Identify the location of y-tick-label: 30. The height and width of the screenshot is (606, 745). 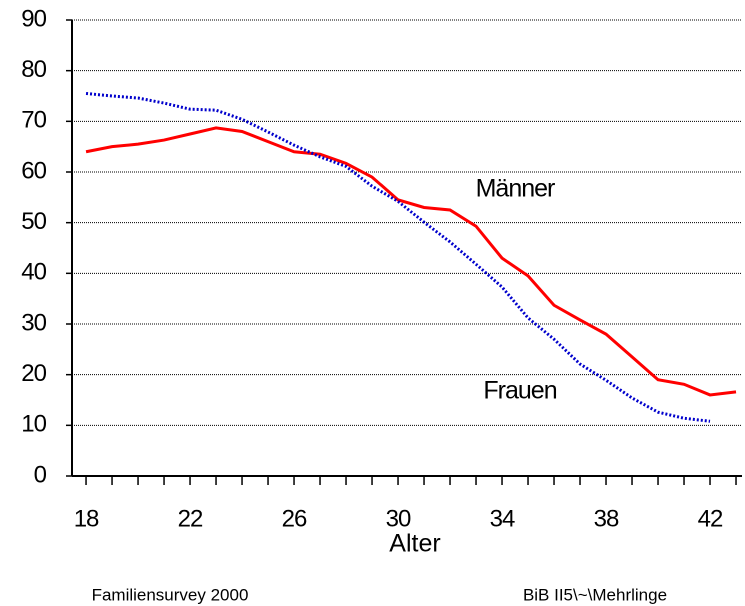
(33, 322).